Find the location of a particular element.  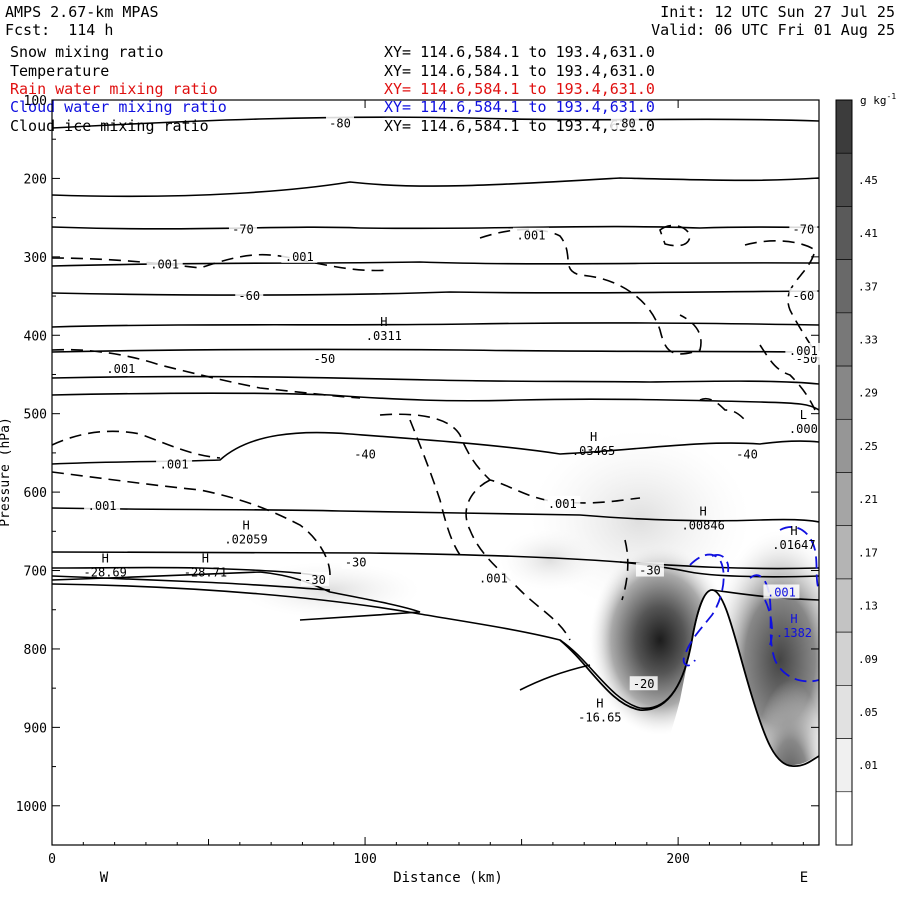

legend-field-rain: Rain water mixing ratio is located at coordinates (114, 89).